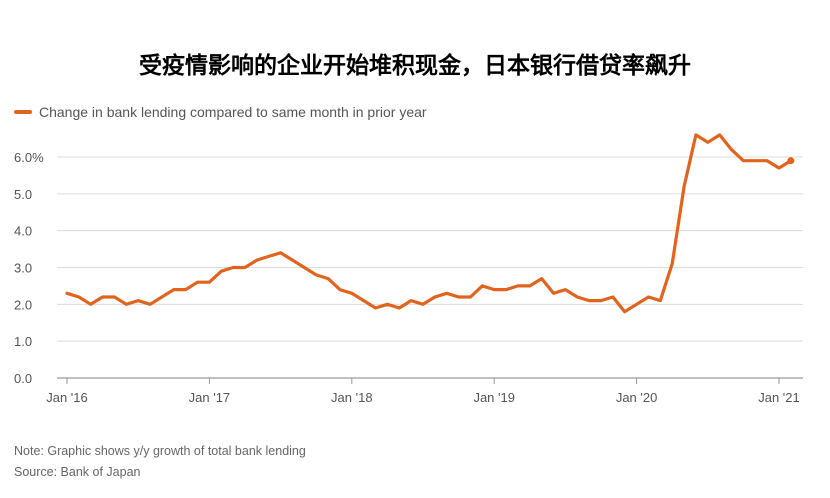 The image size is (830, 498). Describe the element at coordinates (23, 231) in the screenshot. I see `y-tick-label: 4.0` at that location.